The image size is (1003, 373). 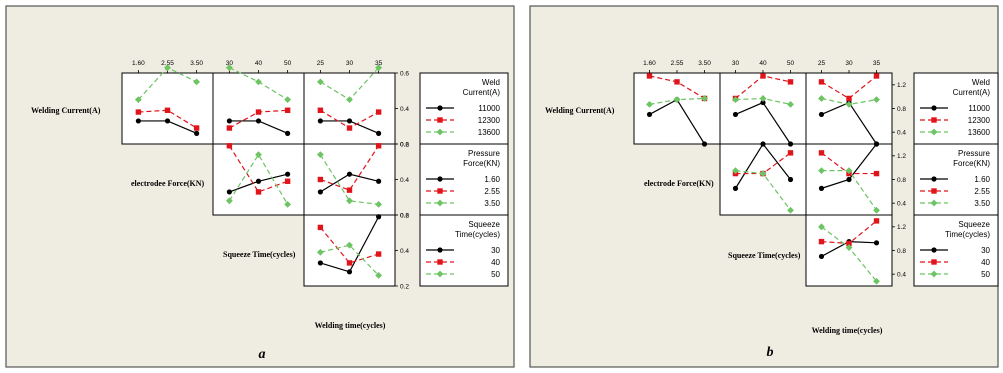 What do you see at coordinates (492, 203) in the screenshot?
I see `legend-entry: 3.50` at bounding box center [492, 203].